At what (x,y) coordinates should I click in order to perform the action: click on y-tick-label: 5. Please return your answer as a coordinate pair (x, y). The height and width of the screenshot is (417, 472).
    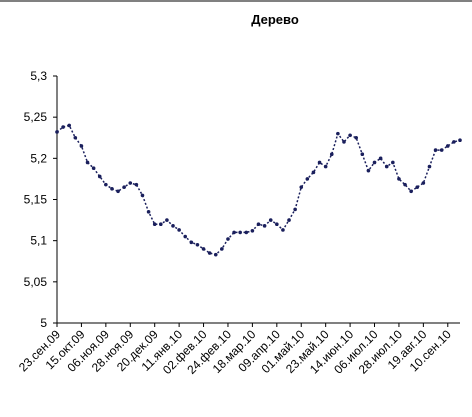
    Looking at the image, I should click on (43, 323).